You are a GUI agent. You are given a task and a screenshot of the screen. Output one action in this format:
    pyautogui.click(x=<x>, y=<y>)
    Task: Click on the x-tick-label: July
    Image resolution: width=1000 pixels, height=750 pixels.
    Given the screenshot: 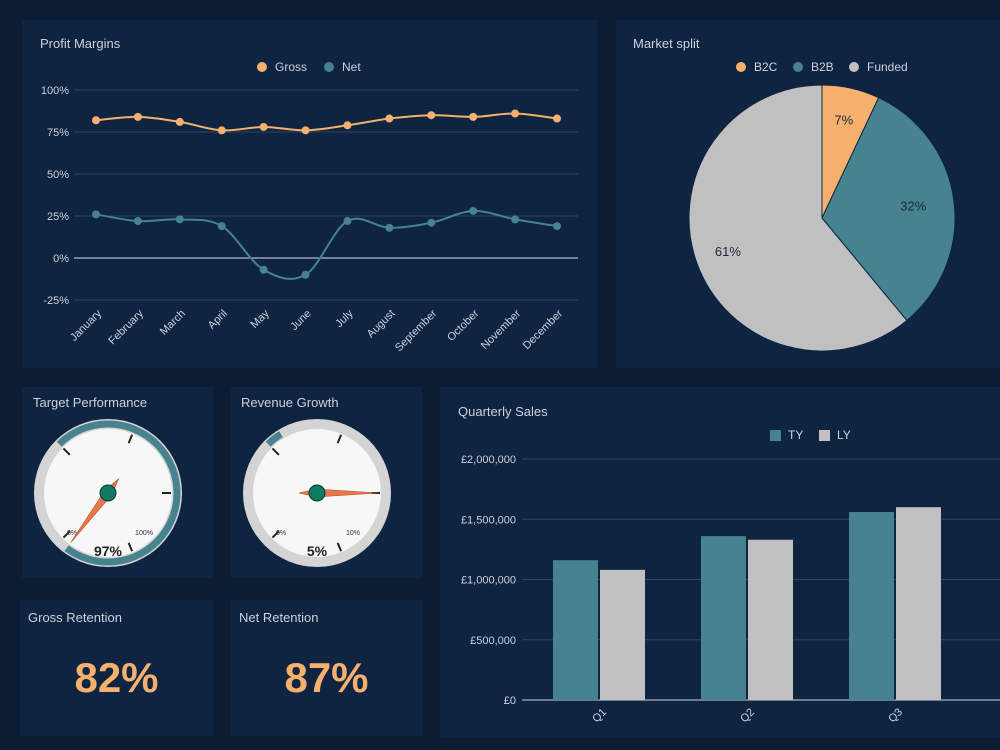 What is the action you would take?
    pyautogui.click(x=344, y=318)
    